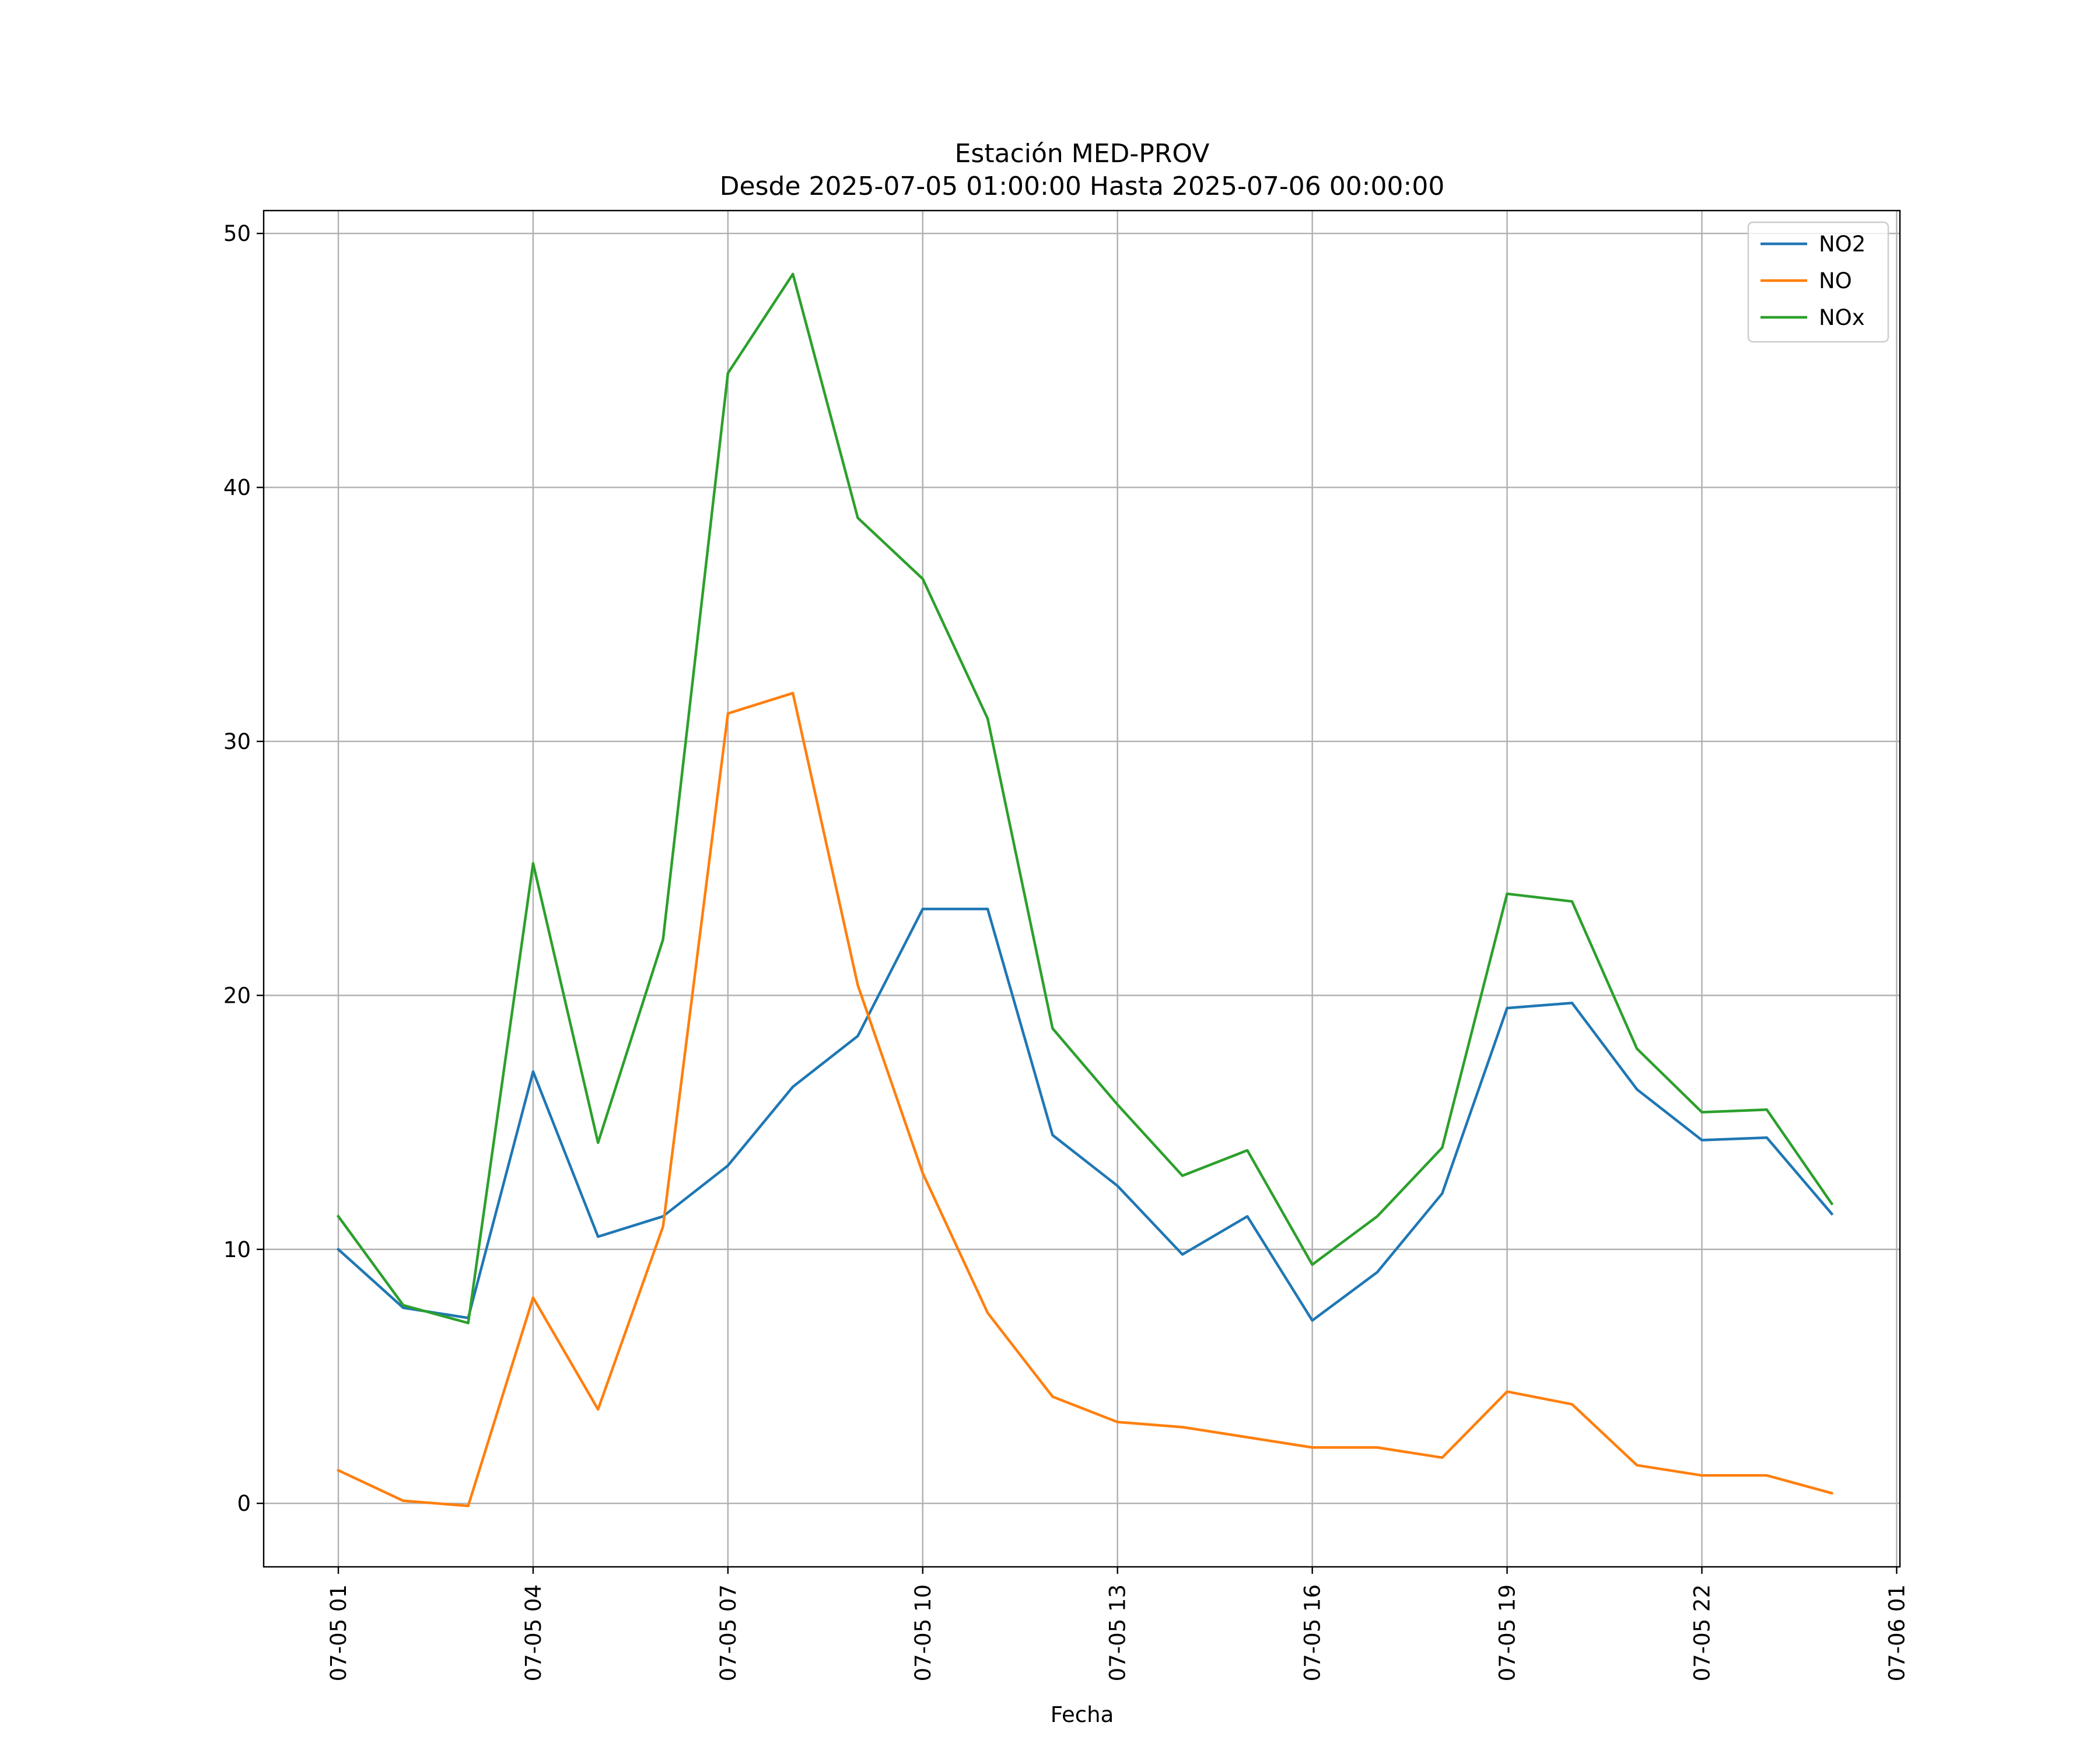  Describe the element at coordinates (1835, 280) in the screenshot. I see `legend-label-no: NO` at that location.